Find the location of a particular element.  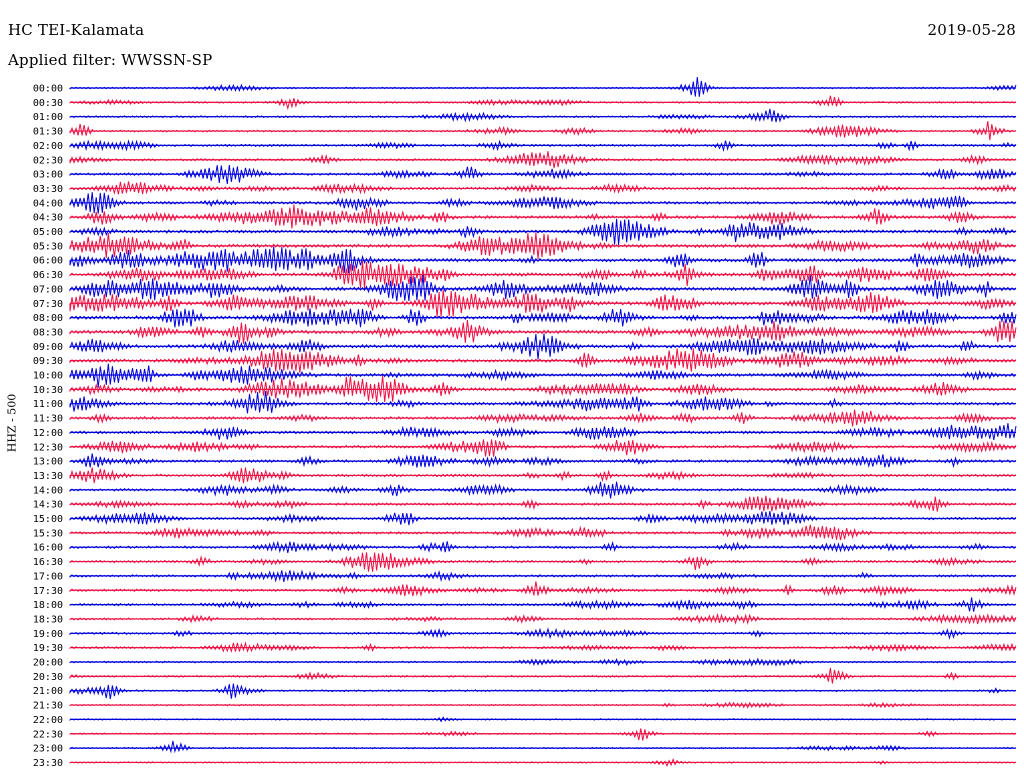

time-label: 16:30 is located at coordinates (48, 562).